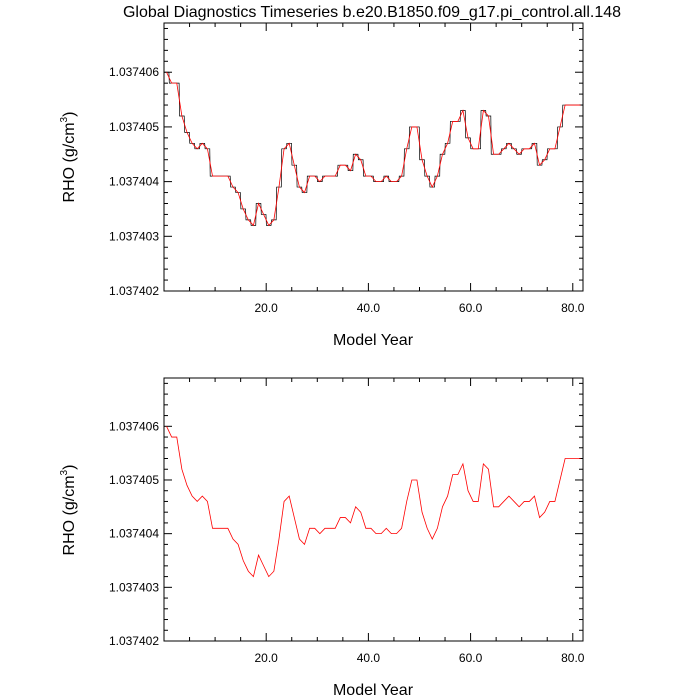 This screenshot has width=700, height=700. I want to click on bottom-y-label-end: ), so click(69, 467).